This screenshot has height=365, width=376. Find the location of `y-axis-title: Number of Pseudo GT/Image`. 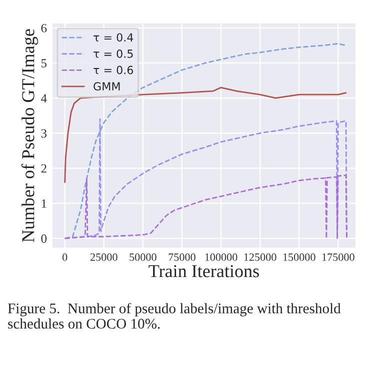

y-axis-title: Number of Pseudo GT/Image is located at coordinates (29, 135).